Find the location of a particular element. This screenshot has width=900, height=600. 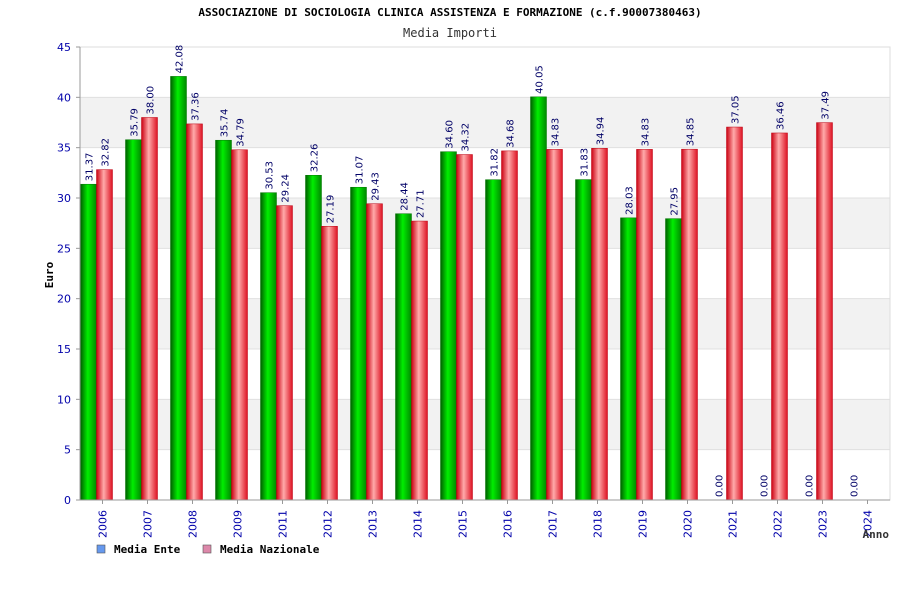

x-tick-label: 2011 is located at coordinates (283, 524).